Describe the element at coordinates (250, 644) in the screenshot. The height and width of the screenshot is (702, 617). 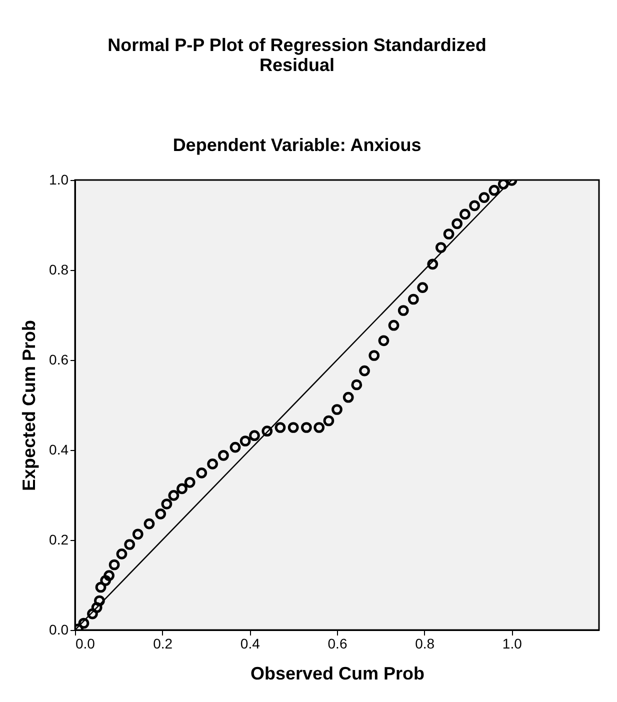
I see `x-tick-label: 0.4` at that location.